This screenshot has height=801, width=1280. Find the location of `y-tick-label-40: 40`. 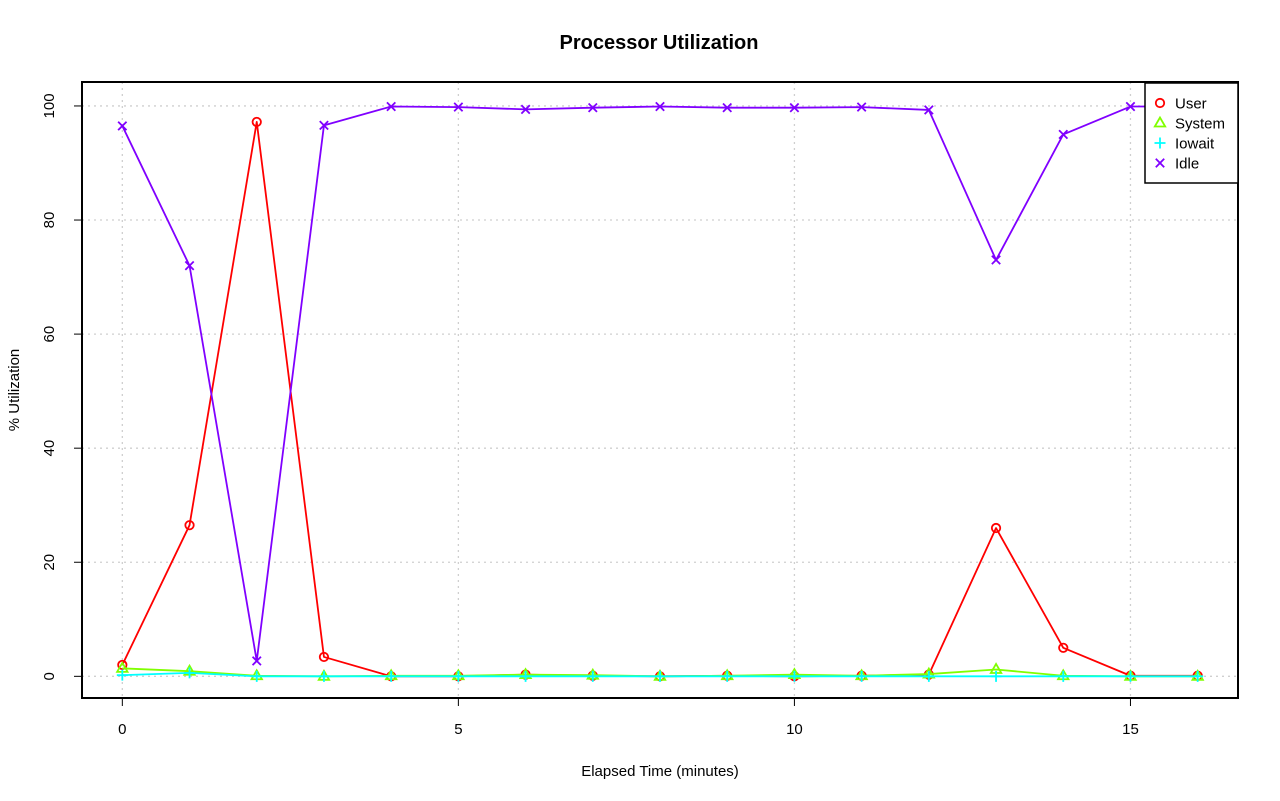

y-tick-label-40: 40 is located at coordinates (49, 448).